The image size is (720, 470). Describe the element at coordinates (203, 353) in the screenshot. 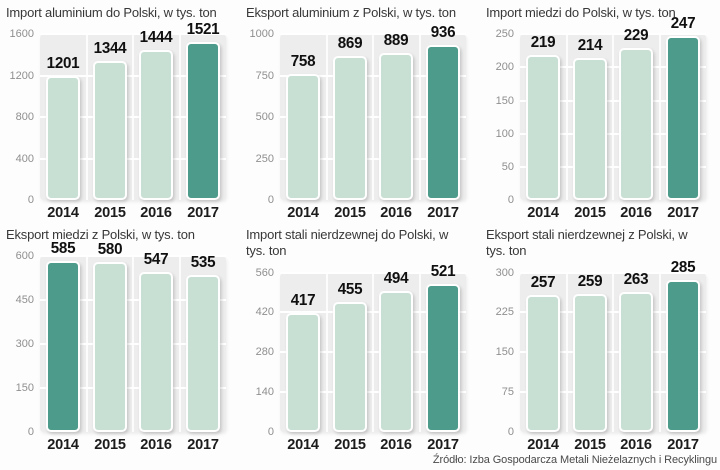

I see `bar-slot: 535 2017` at that location.